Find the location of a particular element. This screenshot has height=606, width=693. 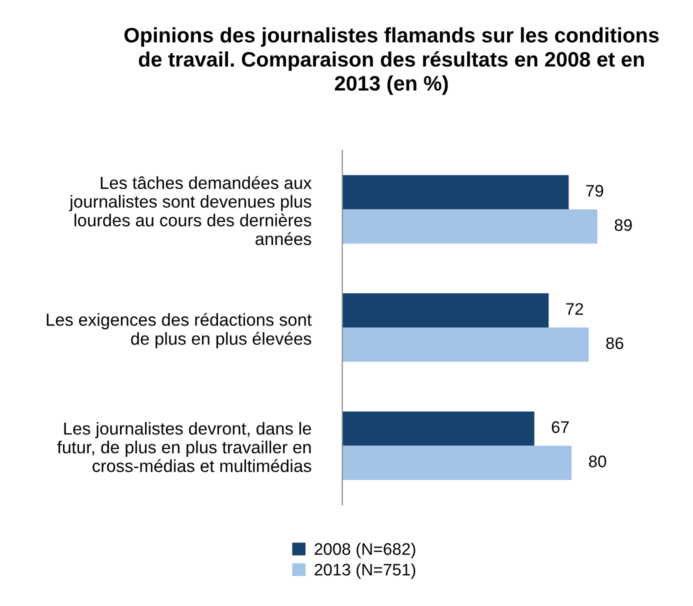

chart-title: Opinions des journalistes flamands sur les conditions de travail. Comparaison des résultats en 2008 et en 2013 (en %) is located at coordinates (391, 61).